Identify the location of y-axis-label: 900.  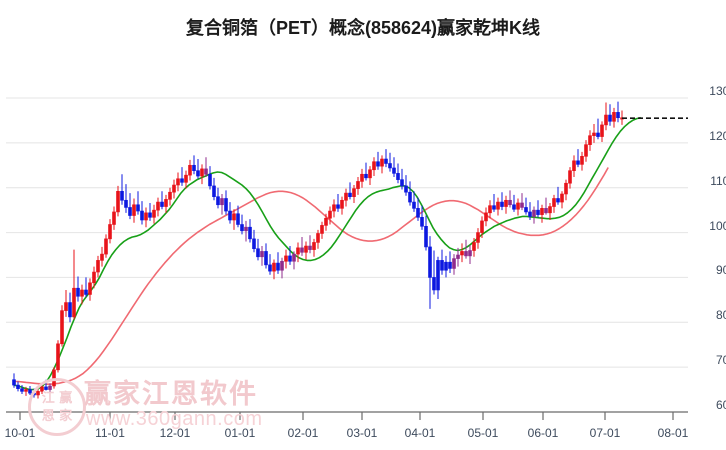
(720, 270).